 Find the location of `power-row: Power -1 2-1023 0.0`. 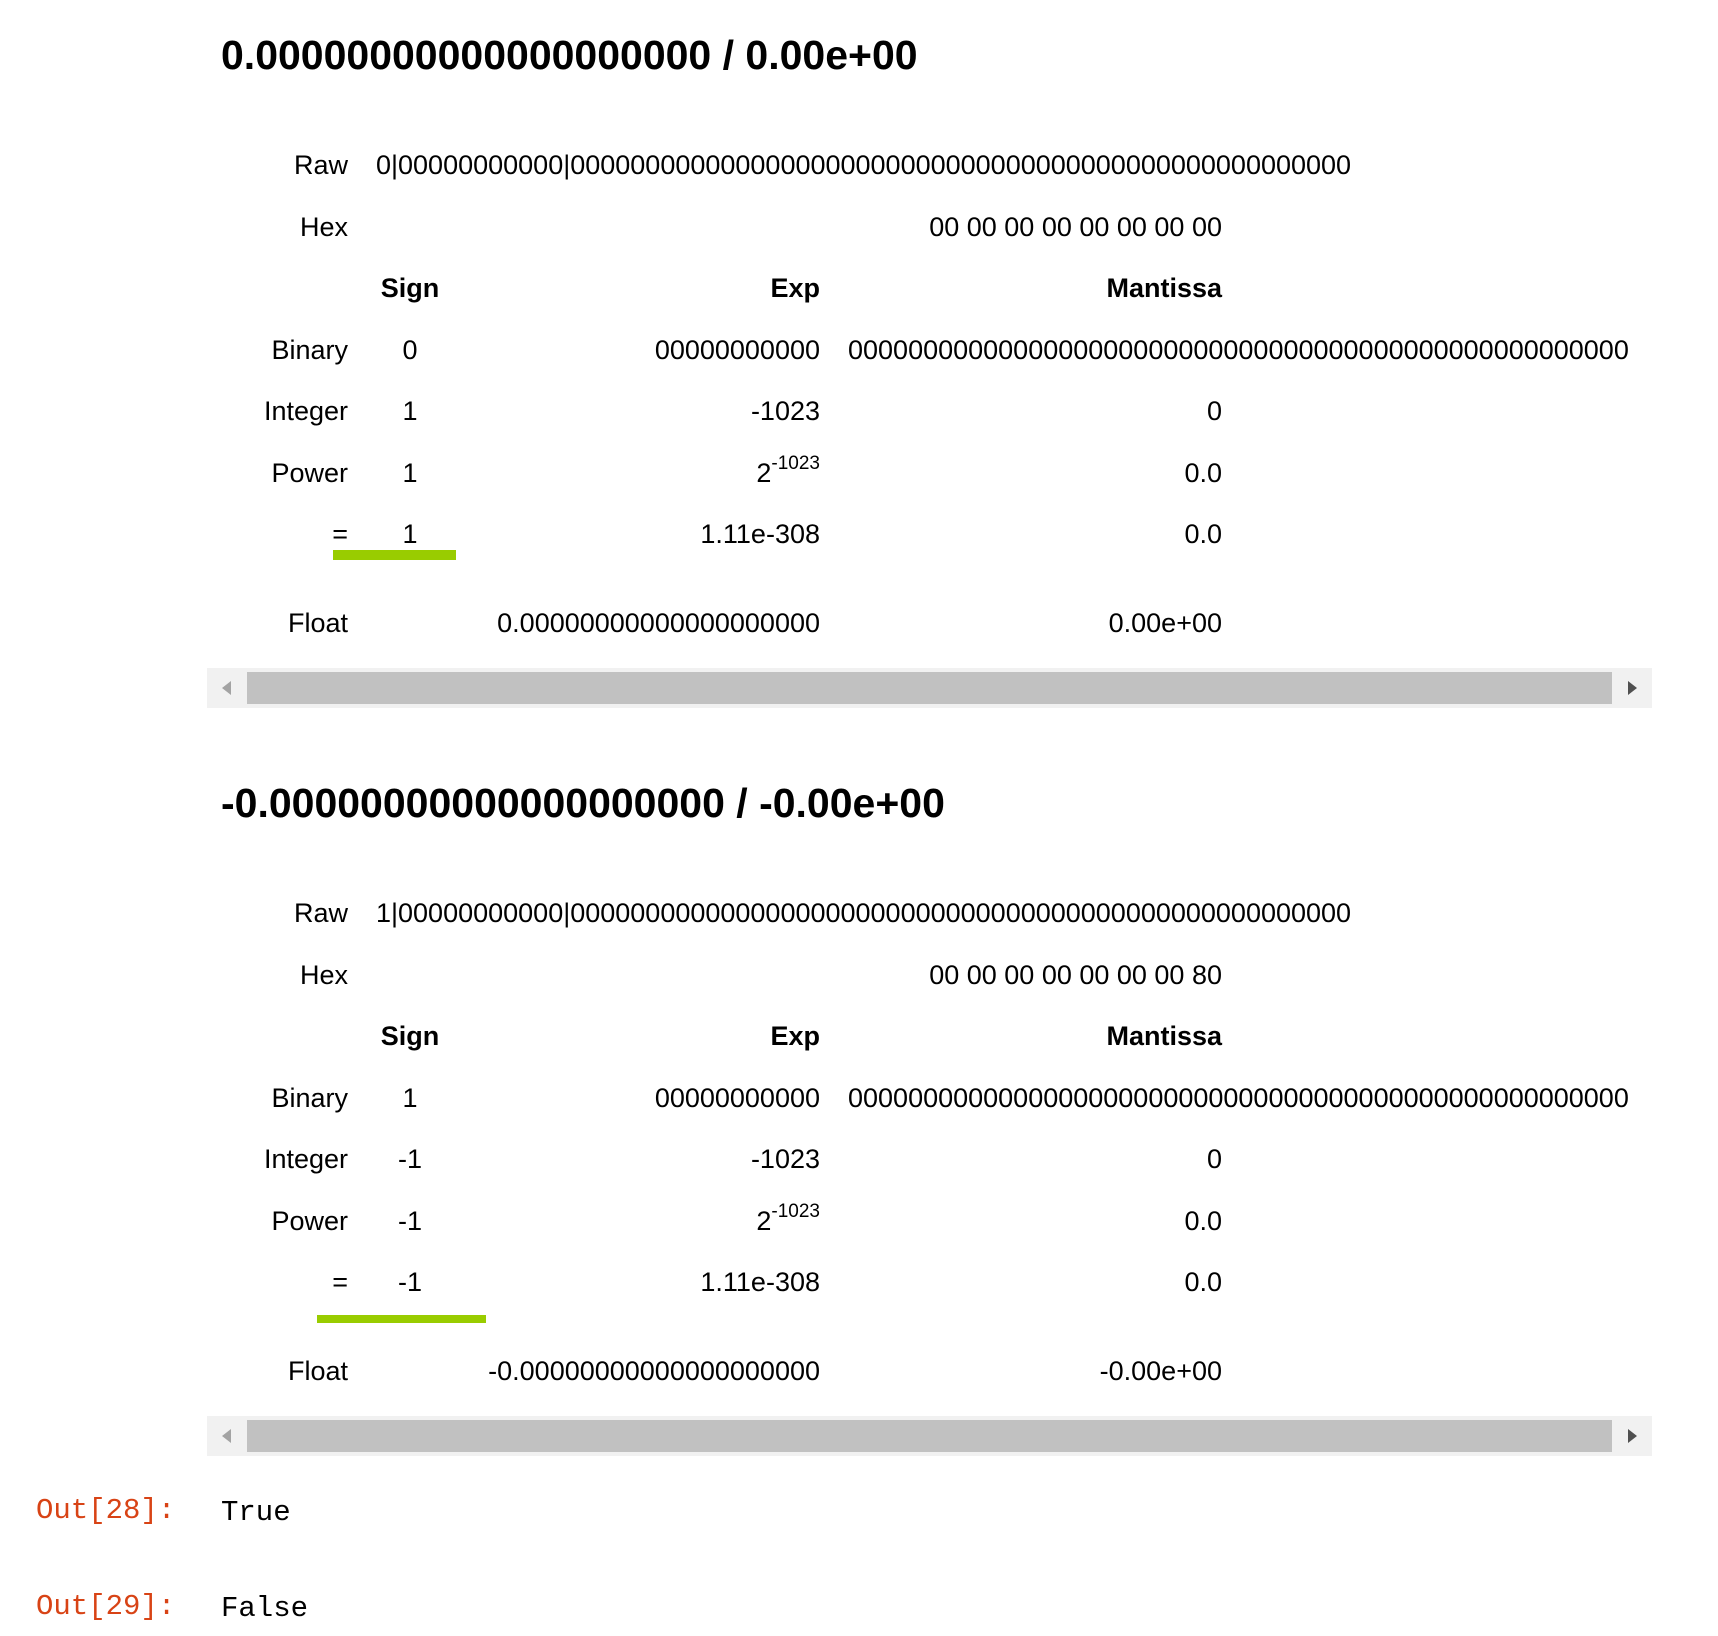

power-row: Power -1 2-1023 0.0 is located at coordinates (859, 1221).